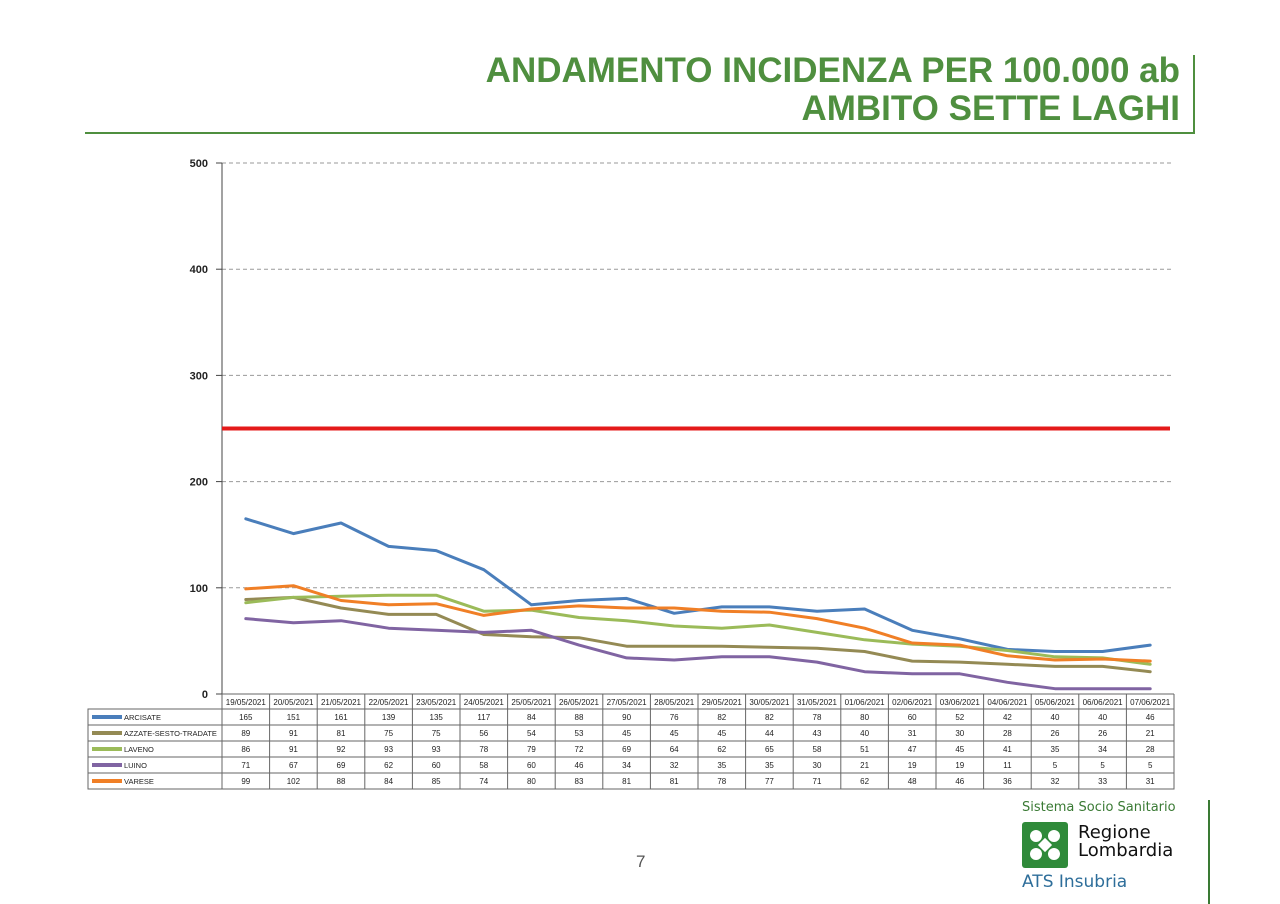 The width and height of the screenshot is (1280, 904). What do you see at coordinates (142, 717) in the screenshot?
I see `legend-label-arcisate: ARCISATE` at bounding box center [142, 717].